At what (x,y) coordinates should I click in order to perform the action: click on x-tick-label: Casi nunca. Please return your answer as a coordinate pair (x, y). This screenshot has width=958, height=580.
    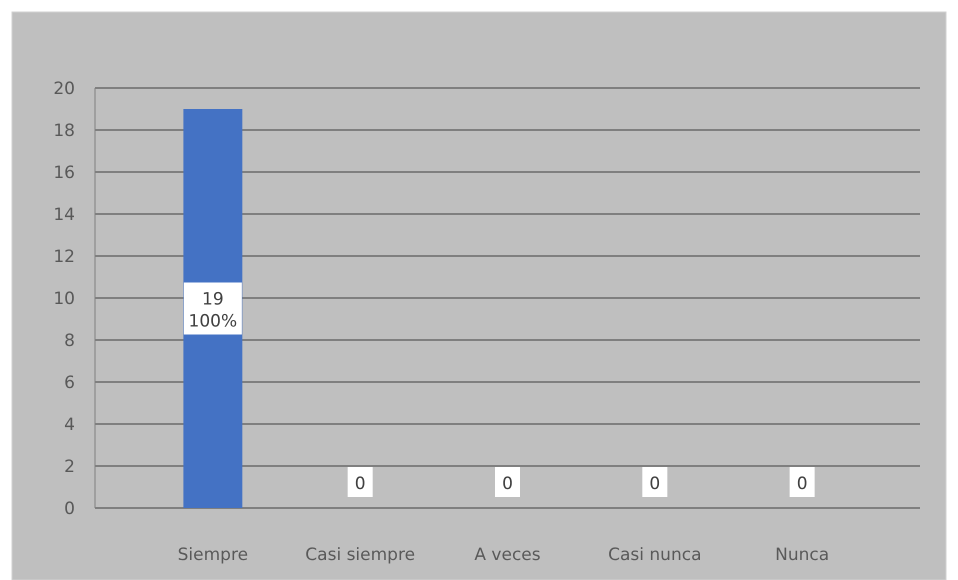
    Looking at the image, I should click on (655, 555).